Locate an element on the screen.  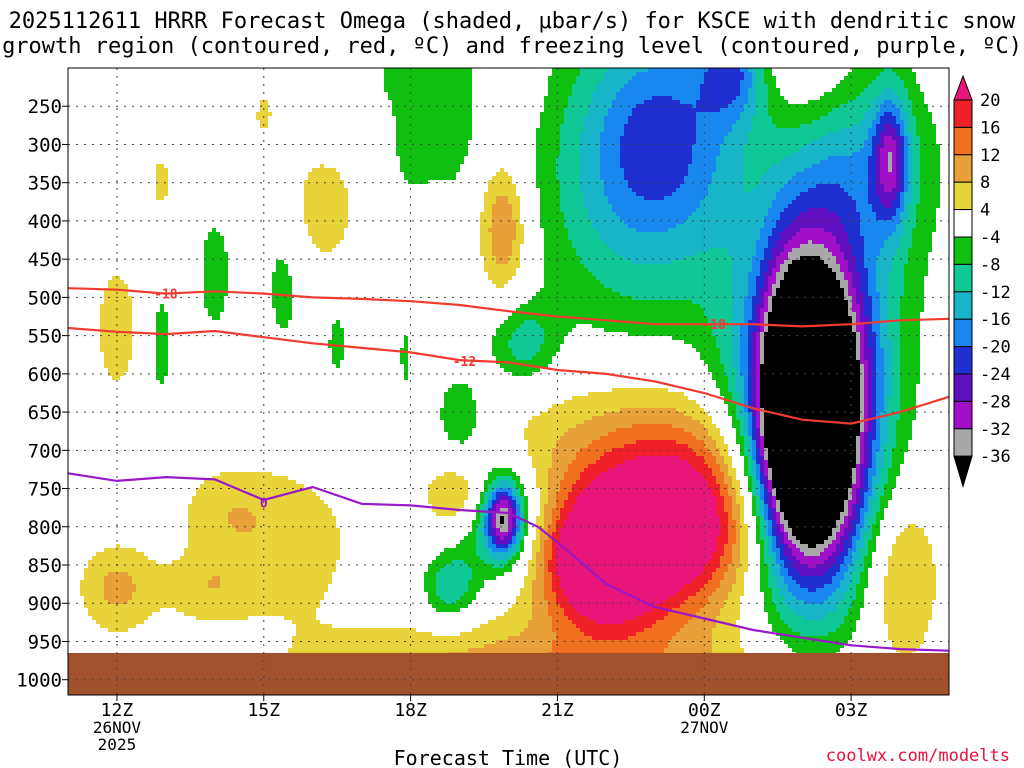
colorbar-swatch is located at coordinates (963, 305).